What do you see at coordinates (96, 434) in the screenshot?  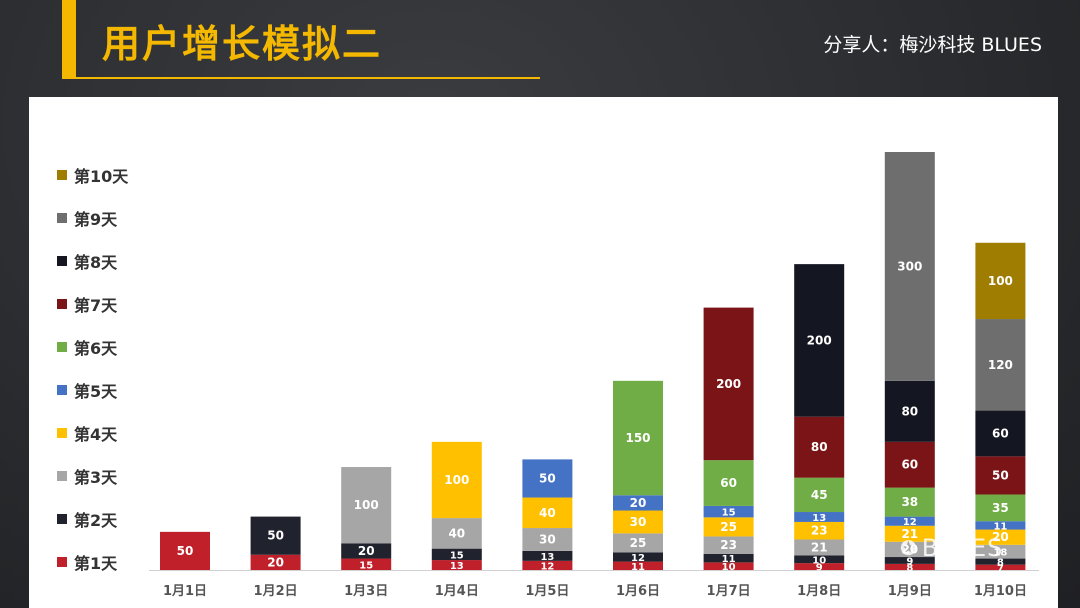 I see `legend-label: 第4天` at bounding box center [96, 434].